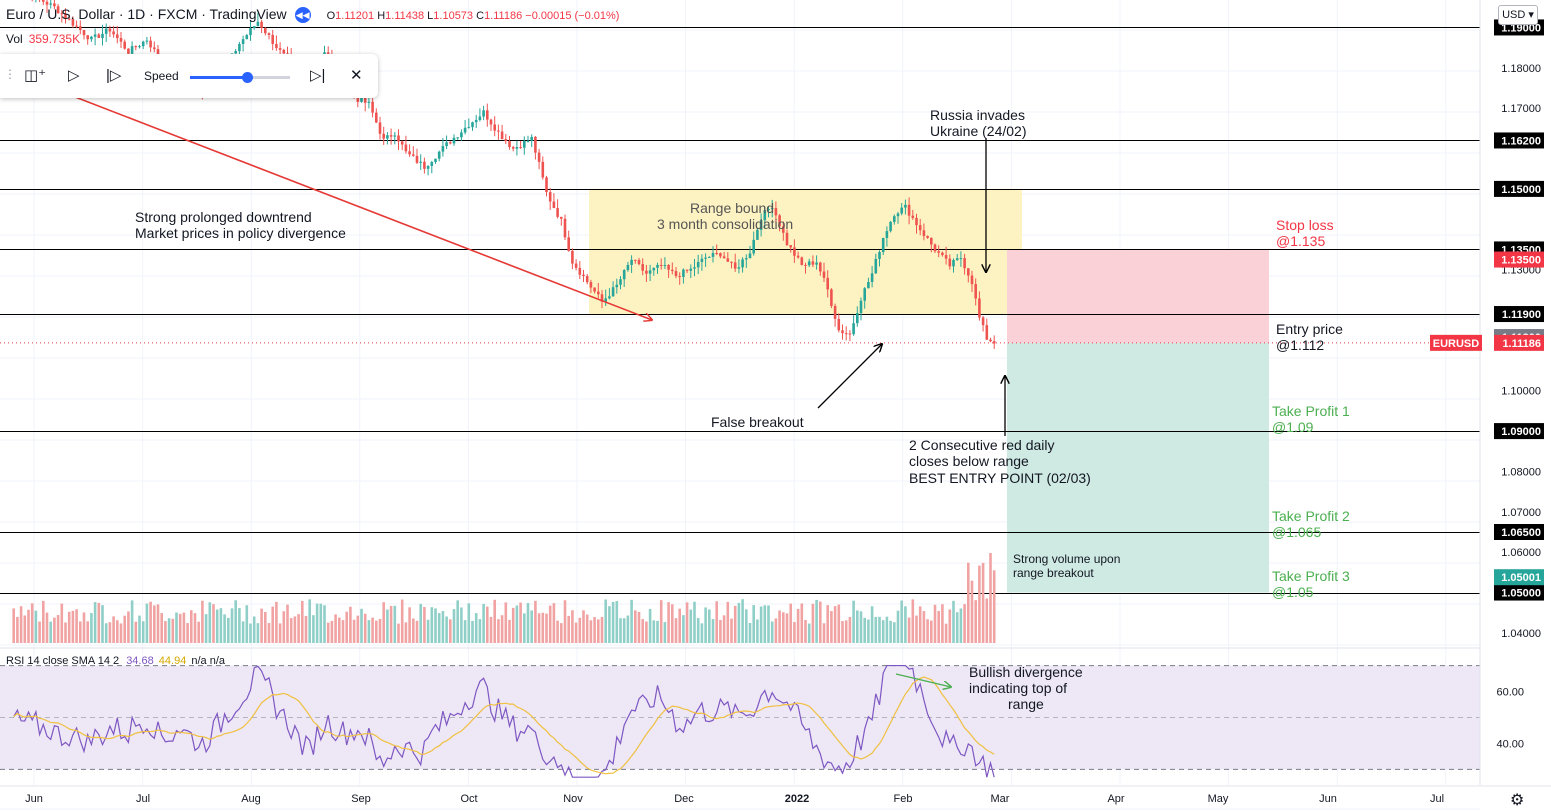  I want to click on stop-loss-zone, so click(1138, 296).